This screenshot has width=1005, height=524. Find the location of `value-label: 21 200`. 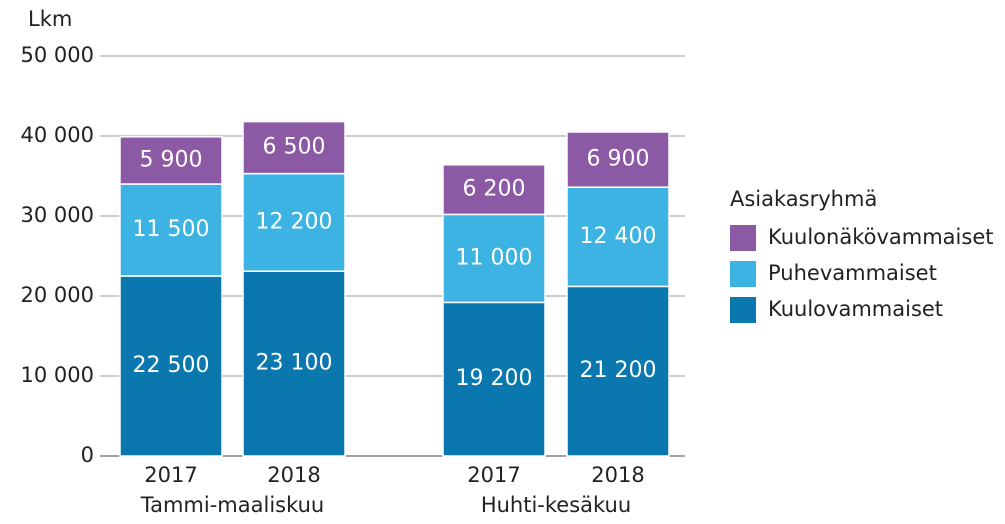

value-label: 21 200 is located at coordinates (618, 370).